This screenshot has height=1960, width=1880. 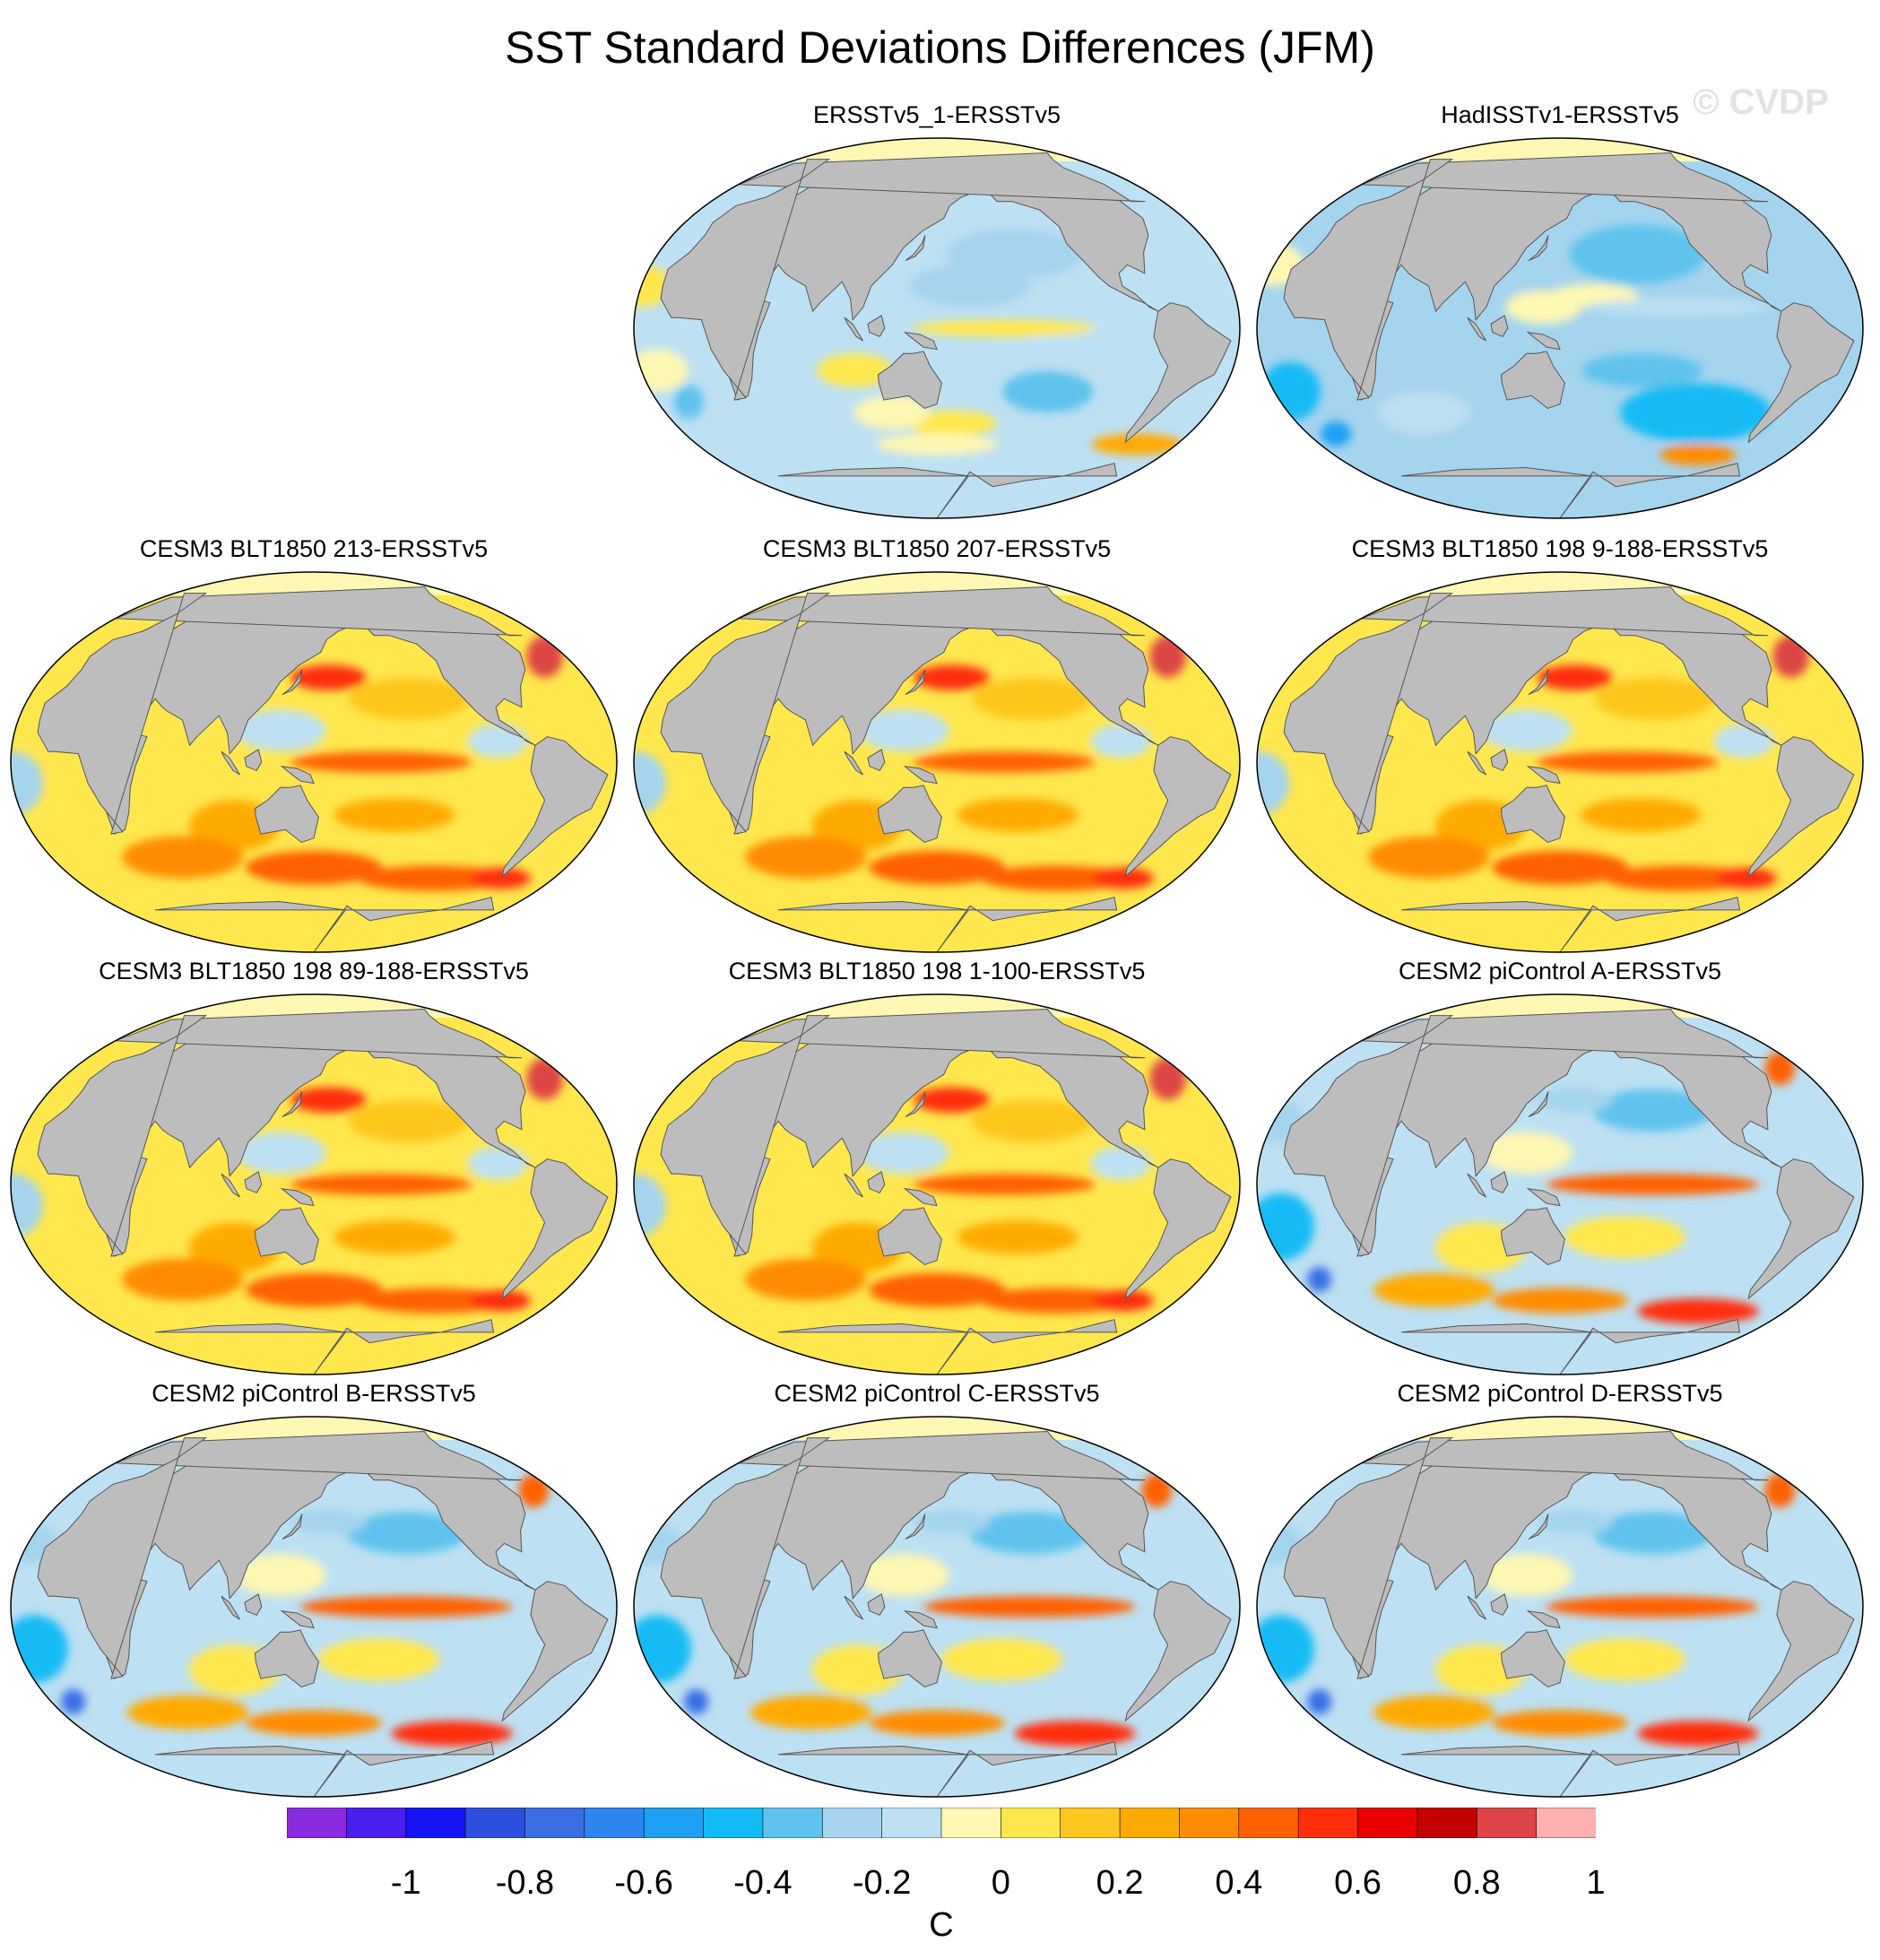 I want to click on colorbar-tick-label: -0.2, so click(x=882, y=1883).